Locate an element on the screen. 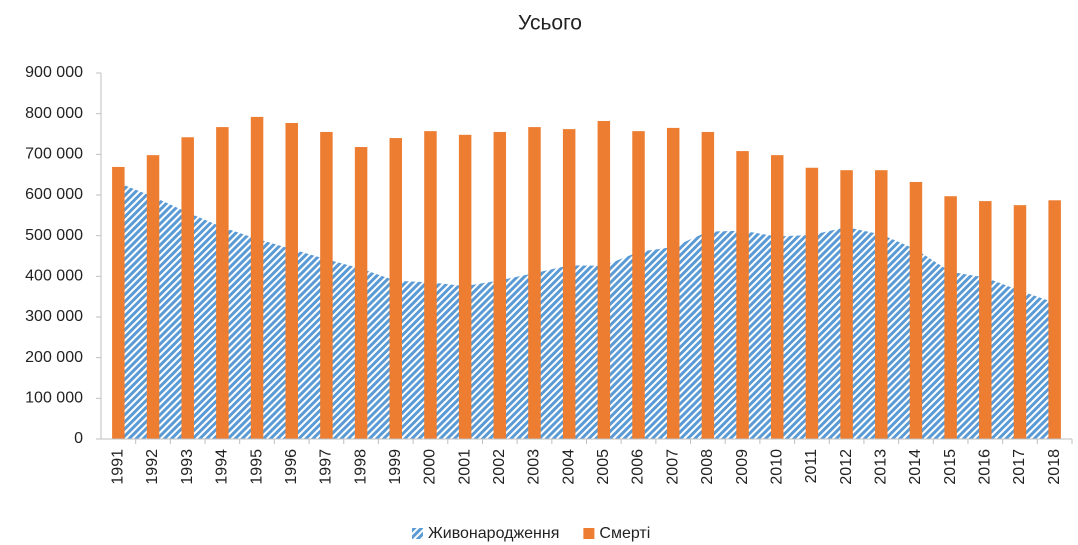  x-tick-label: 2014 is located at coordinates (915, 467).